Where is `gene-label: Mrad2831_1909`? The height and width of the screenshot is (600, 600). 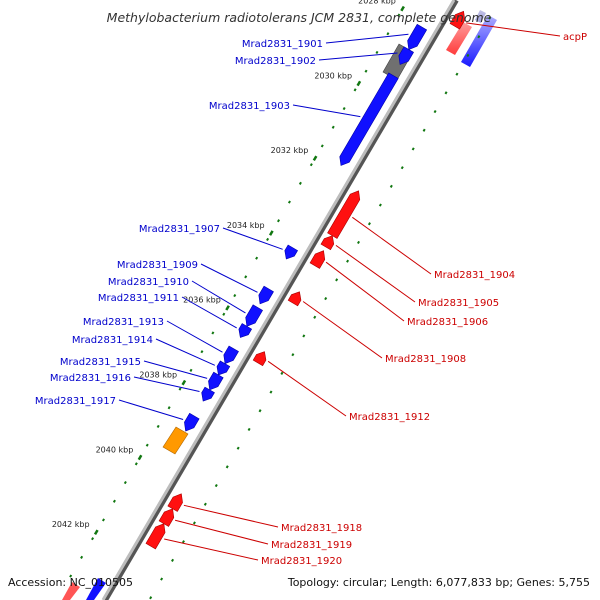
gene-label: Mrad2831_1909 is located at coordinates (157, 265).